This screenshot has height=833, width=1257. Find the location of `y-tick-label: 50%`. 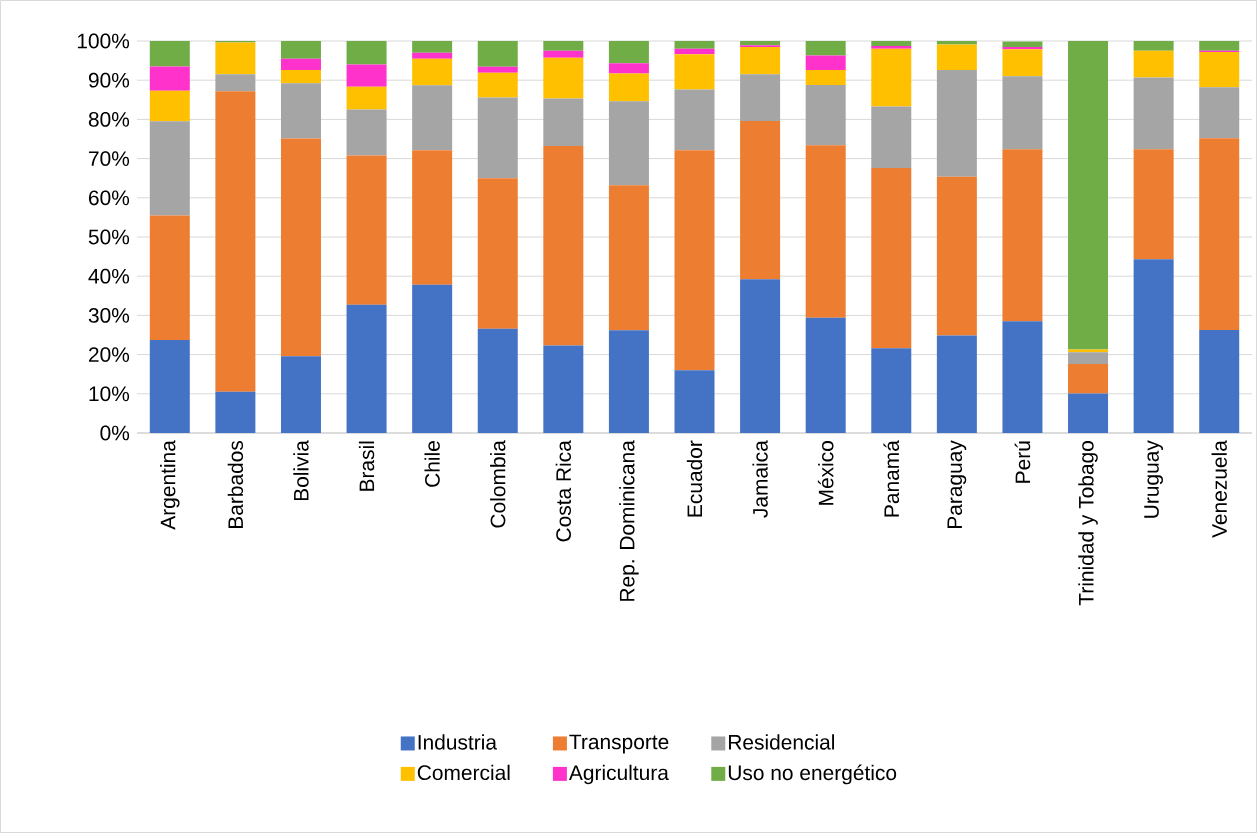

y-tick-label: 50% is located at coordinates (109, 237).